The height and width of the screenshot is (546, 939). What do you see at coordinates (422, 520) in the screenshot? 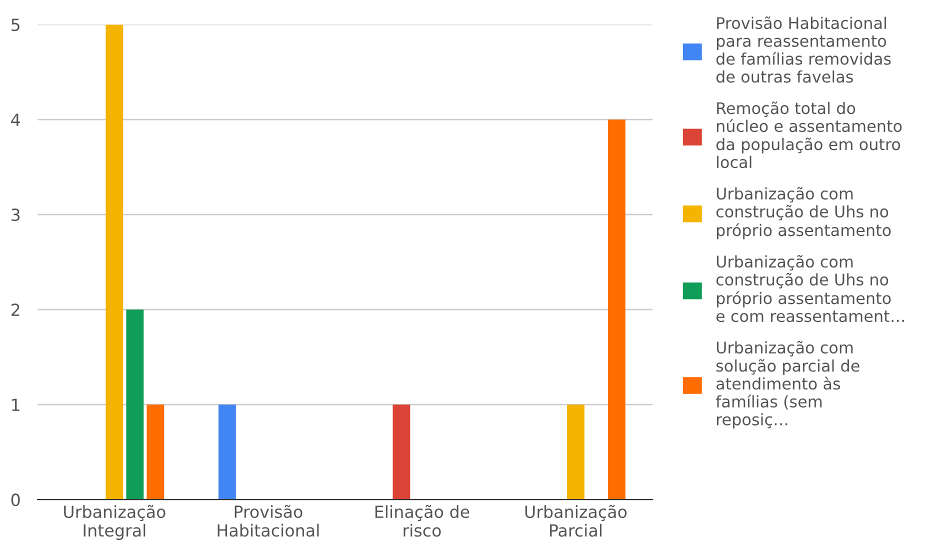
I see `x-tick-label: Elinação de risco` at bounding box center [422, 520].